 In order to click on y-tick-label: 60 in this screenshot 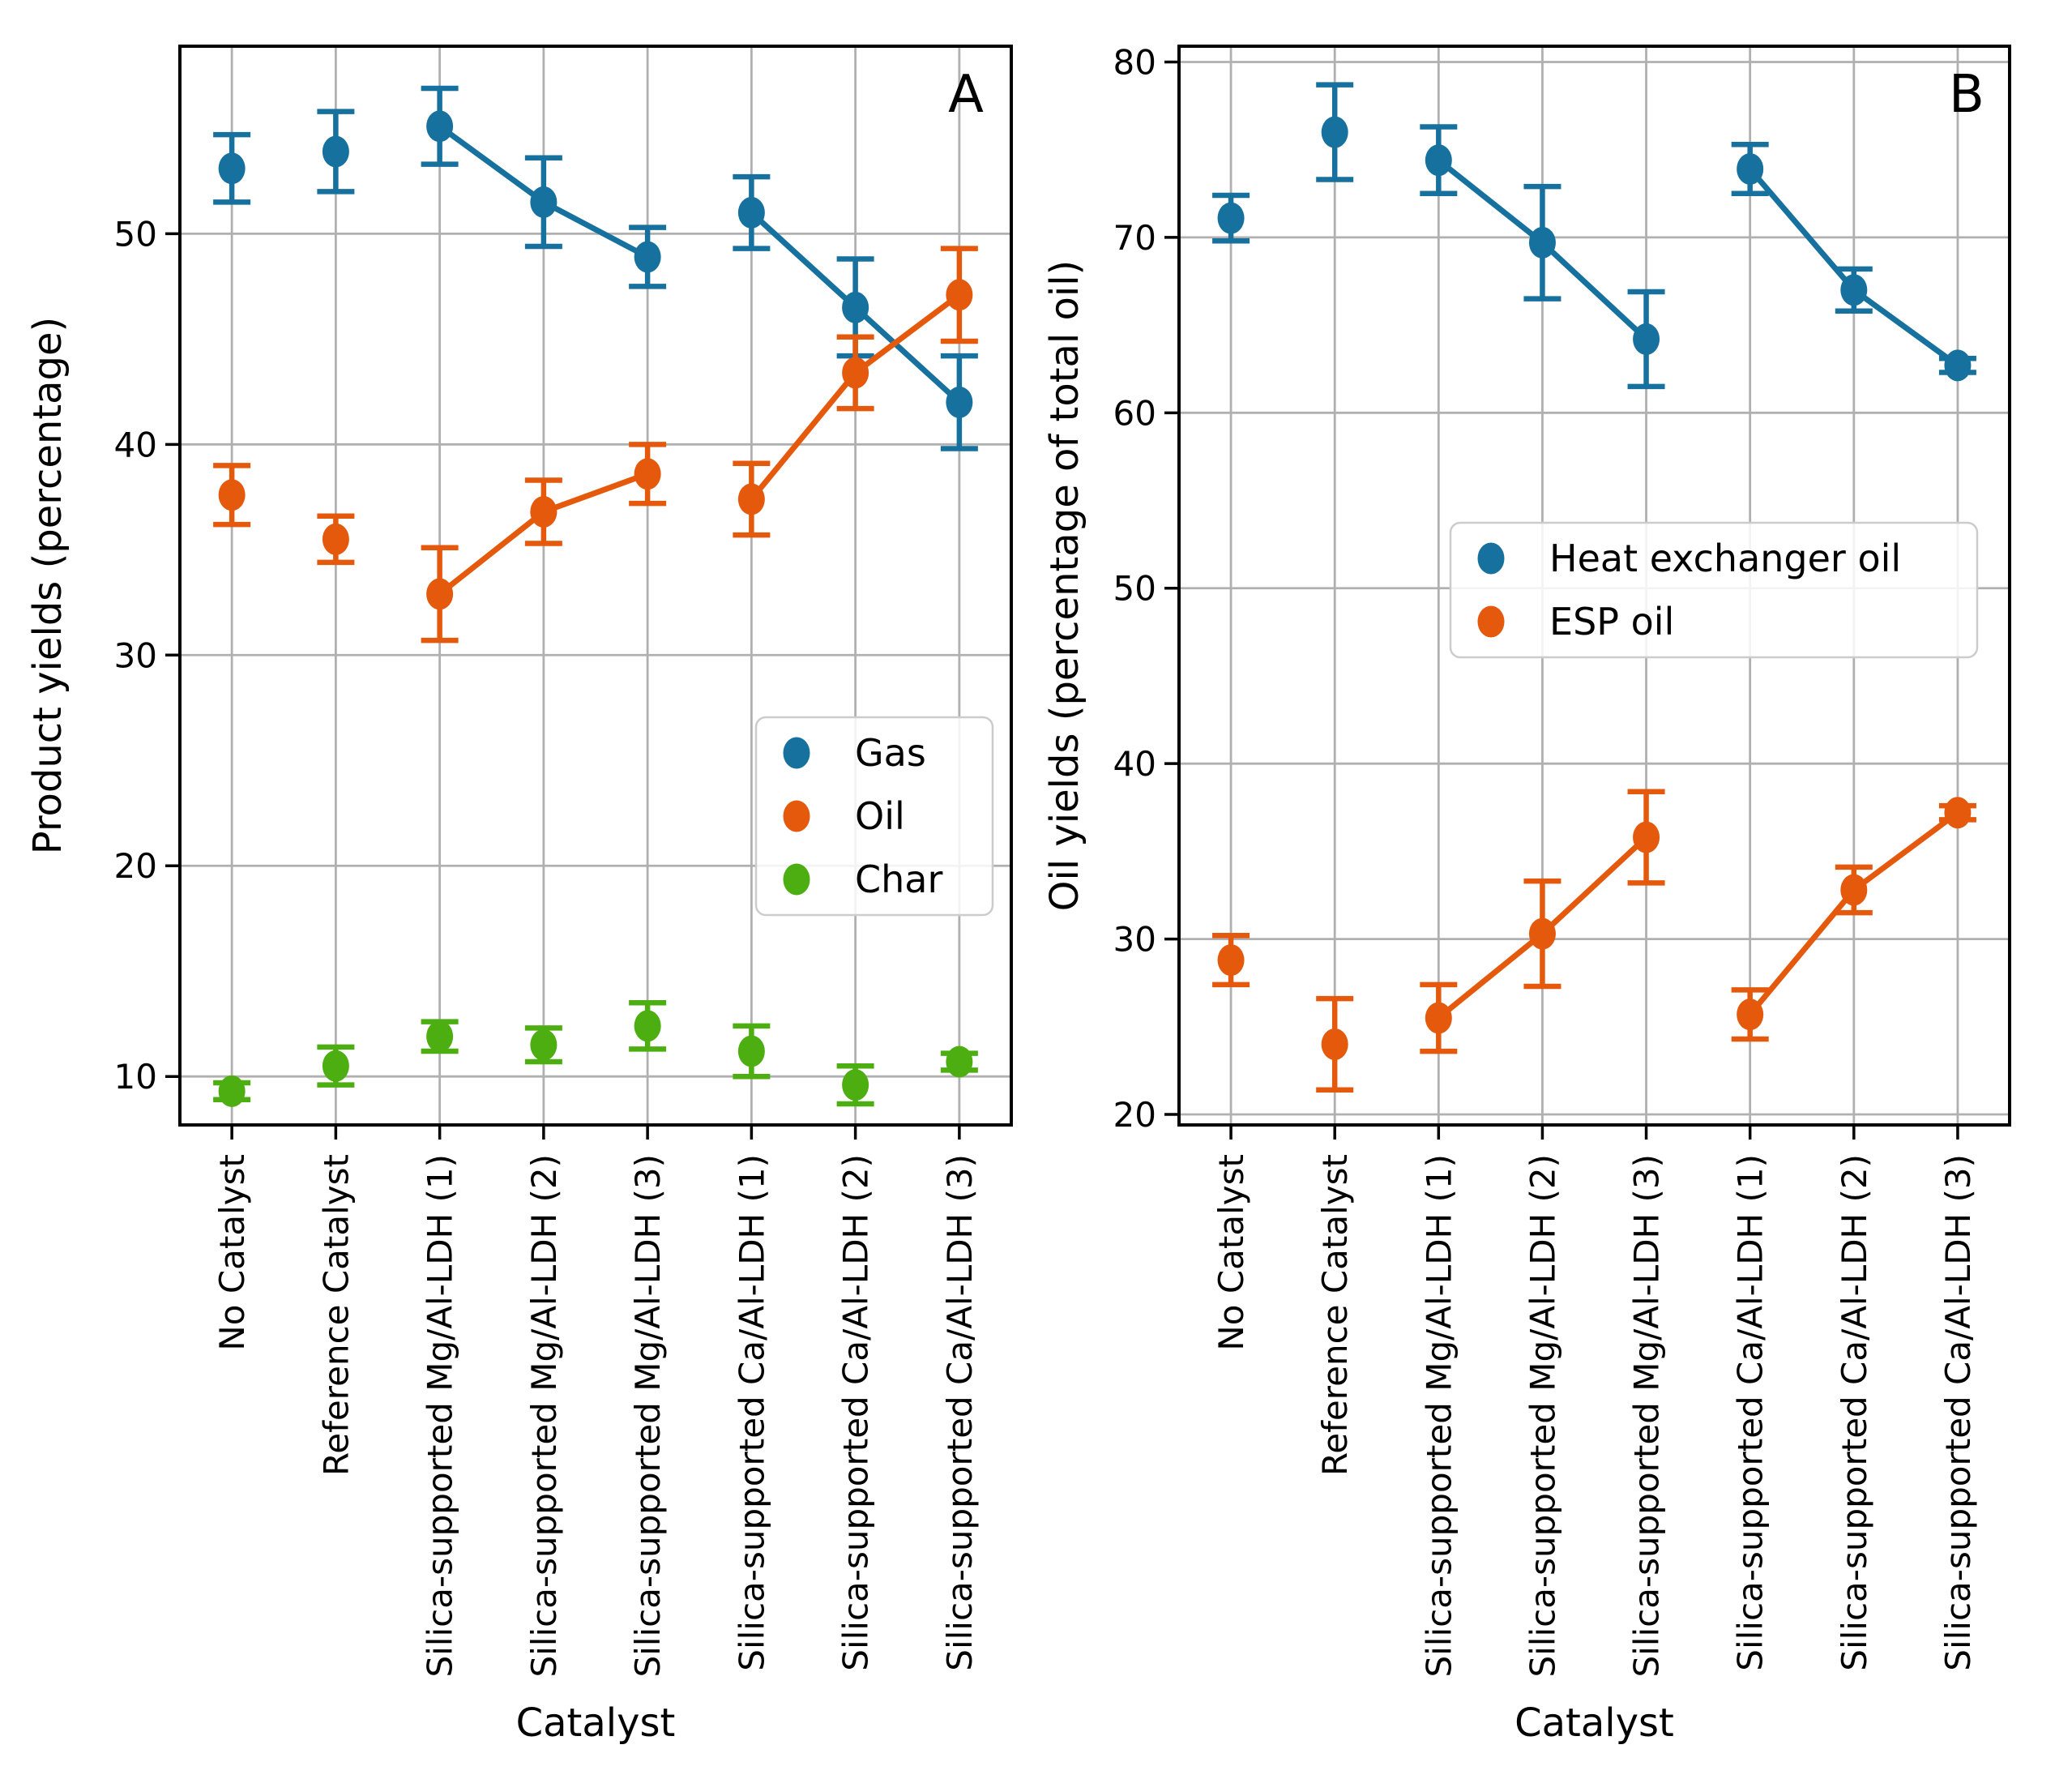, I will do `click(1134, 413)`.